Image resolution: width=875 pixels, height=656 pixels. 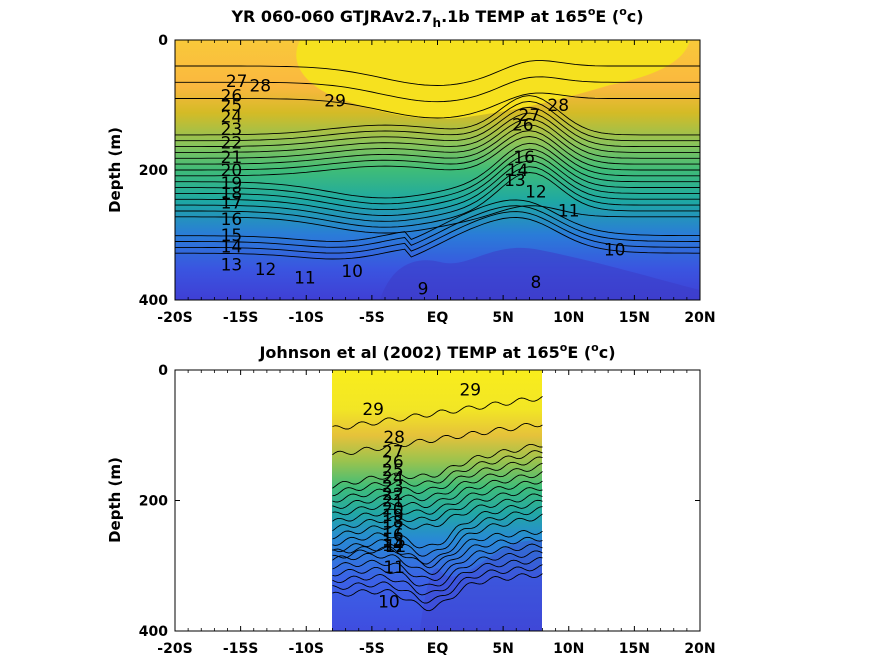 What do you see at coordinates (393, 487) in the screenshot?
I see `contour-label-23: 23` at bounding box center [393, 487].